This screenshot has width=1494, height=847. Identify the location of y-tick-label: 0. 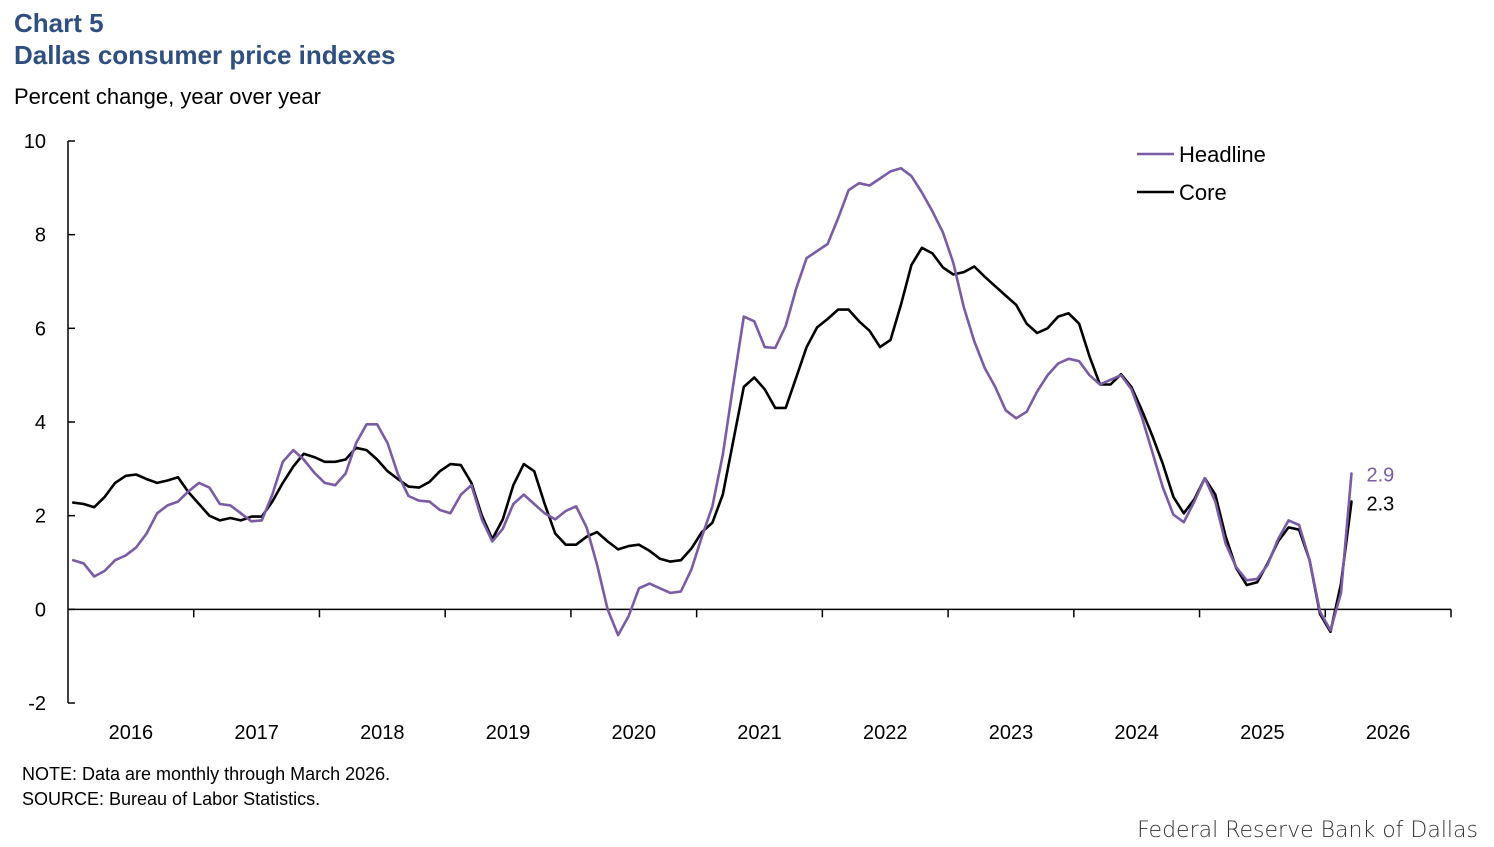
(40, 610).